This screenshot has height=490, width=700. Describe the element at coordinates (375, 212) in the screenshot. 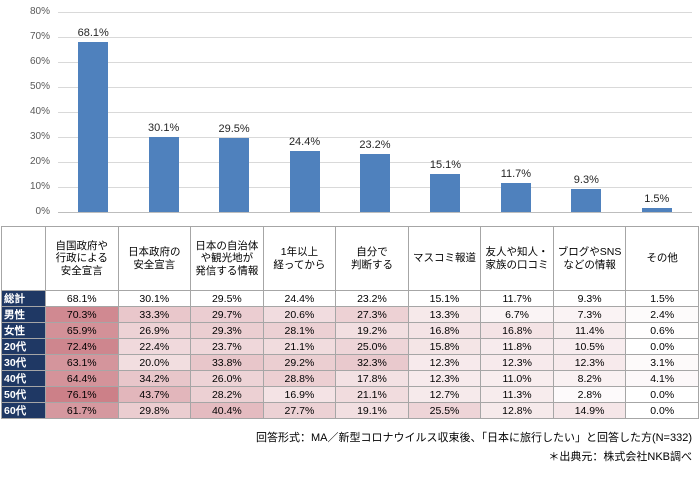

I see `x-axis-line` at that location.